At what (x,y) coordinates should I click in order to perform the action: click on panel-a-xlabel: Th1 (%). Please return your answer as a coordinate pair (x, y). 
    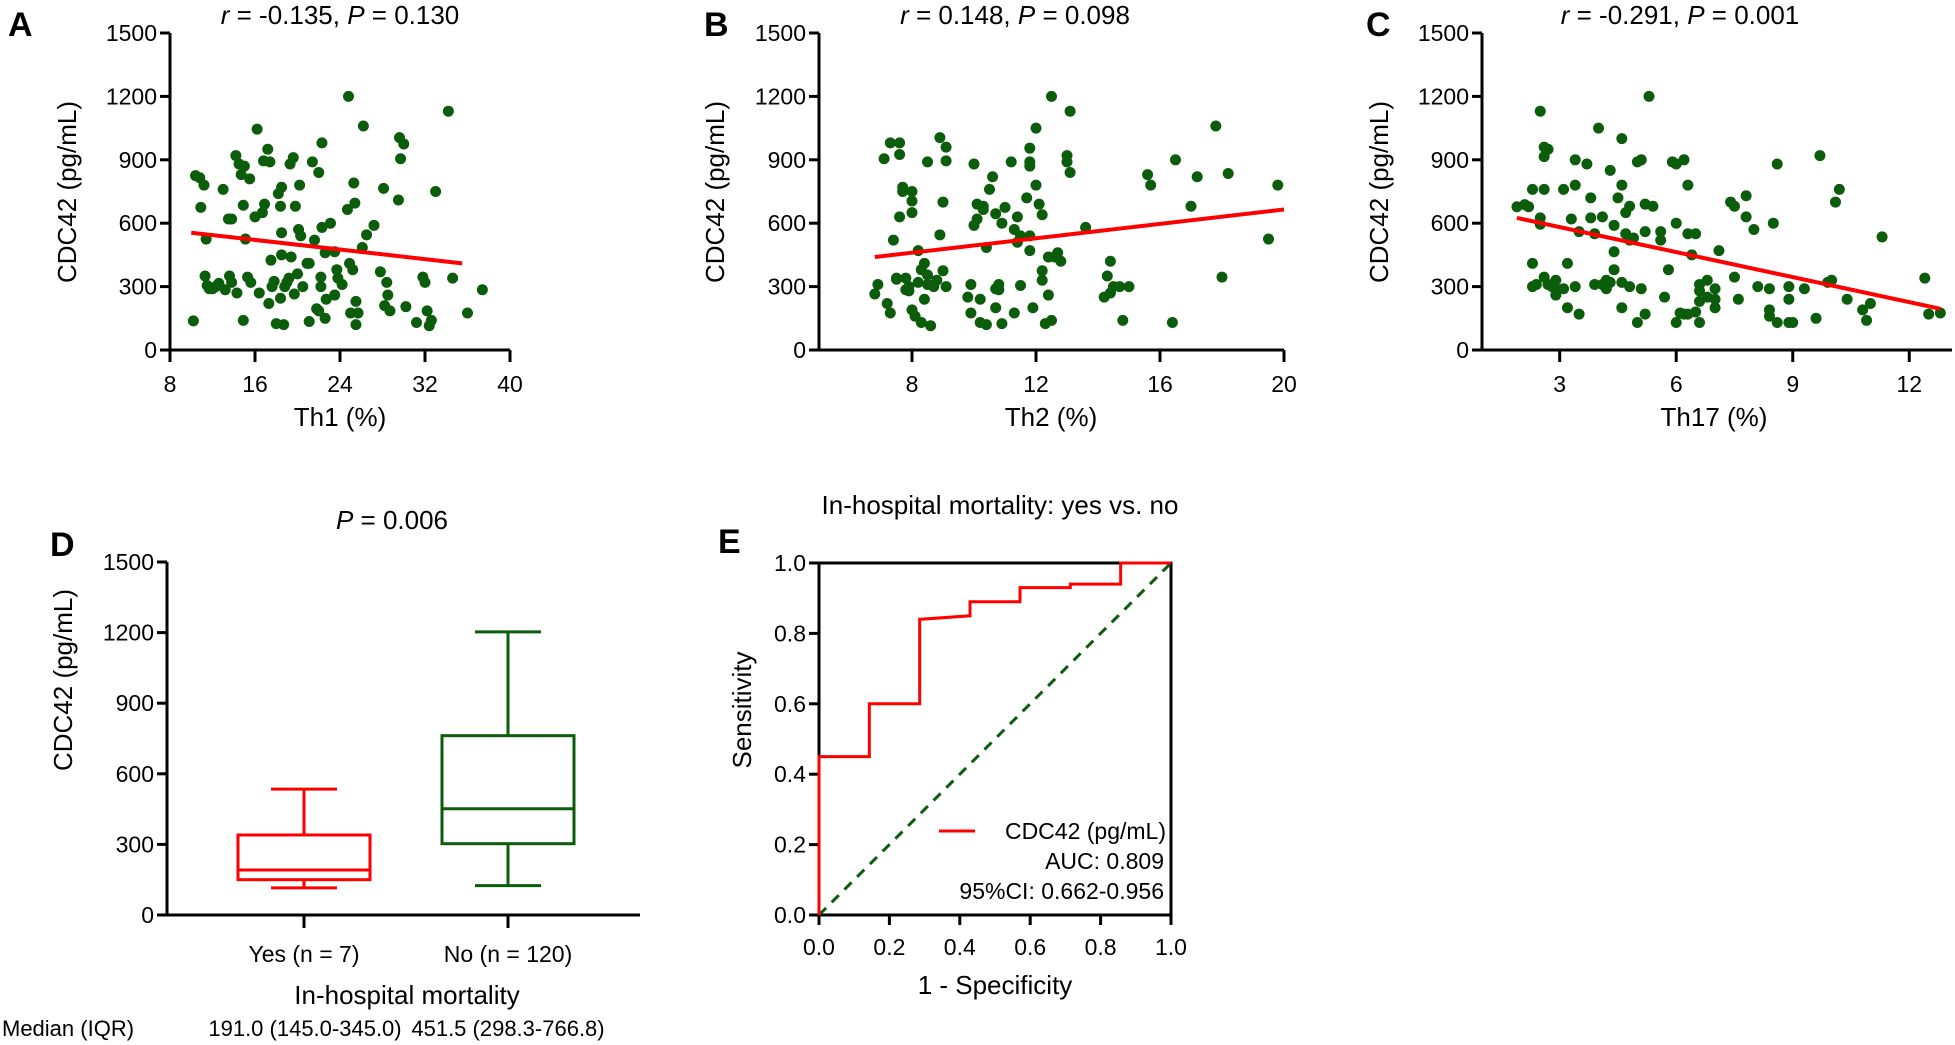
    Looking at the image, I should click on (340, 417).